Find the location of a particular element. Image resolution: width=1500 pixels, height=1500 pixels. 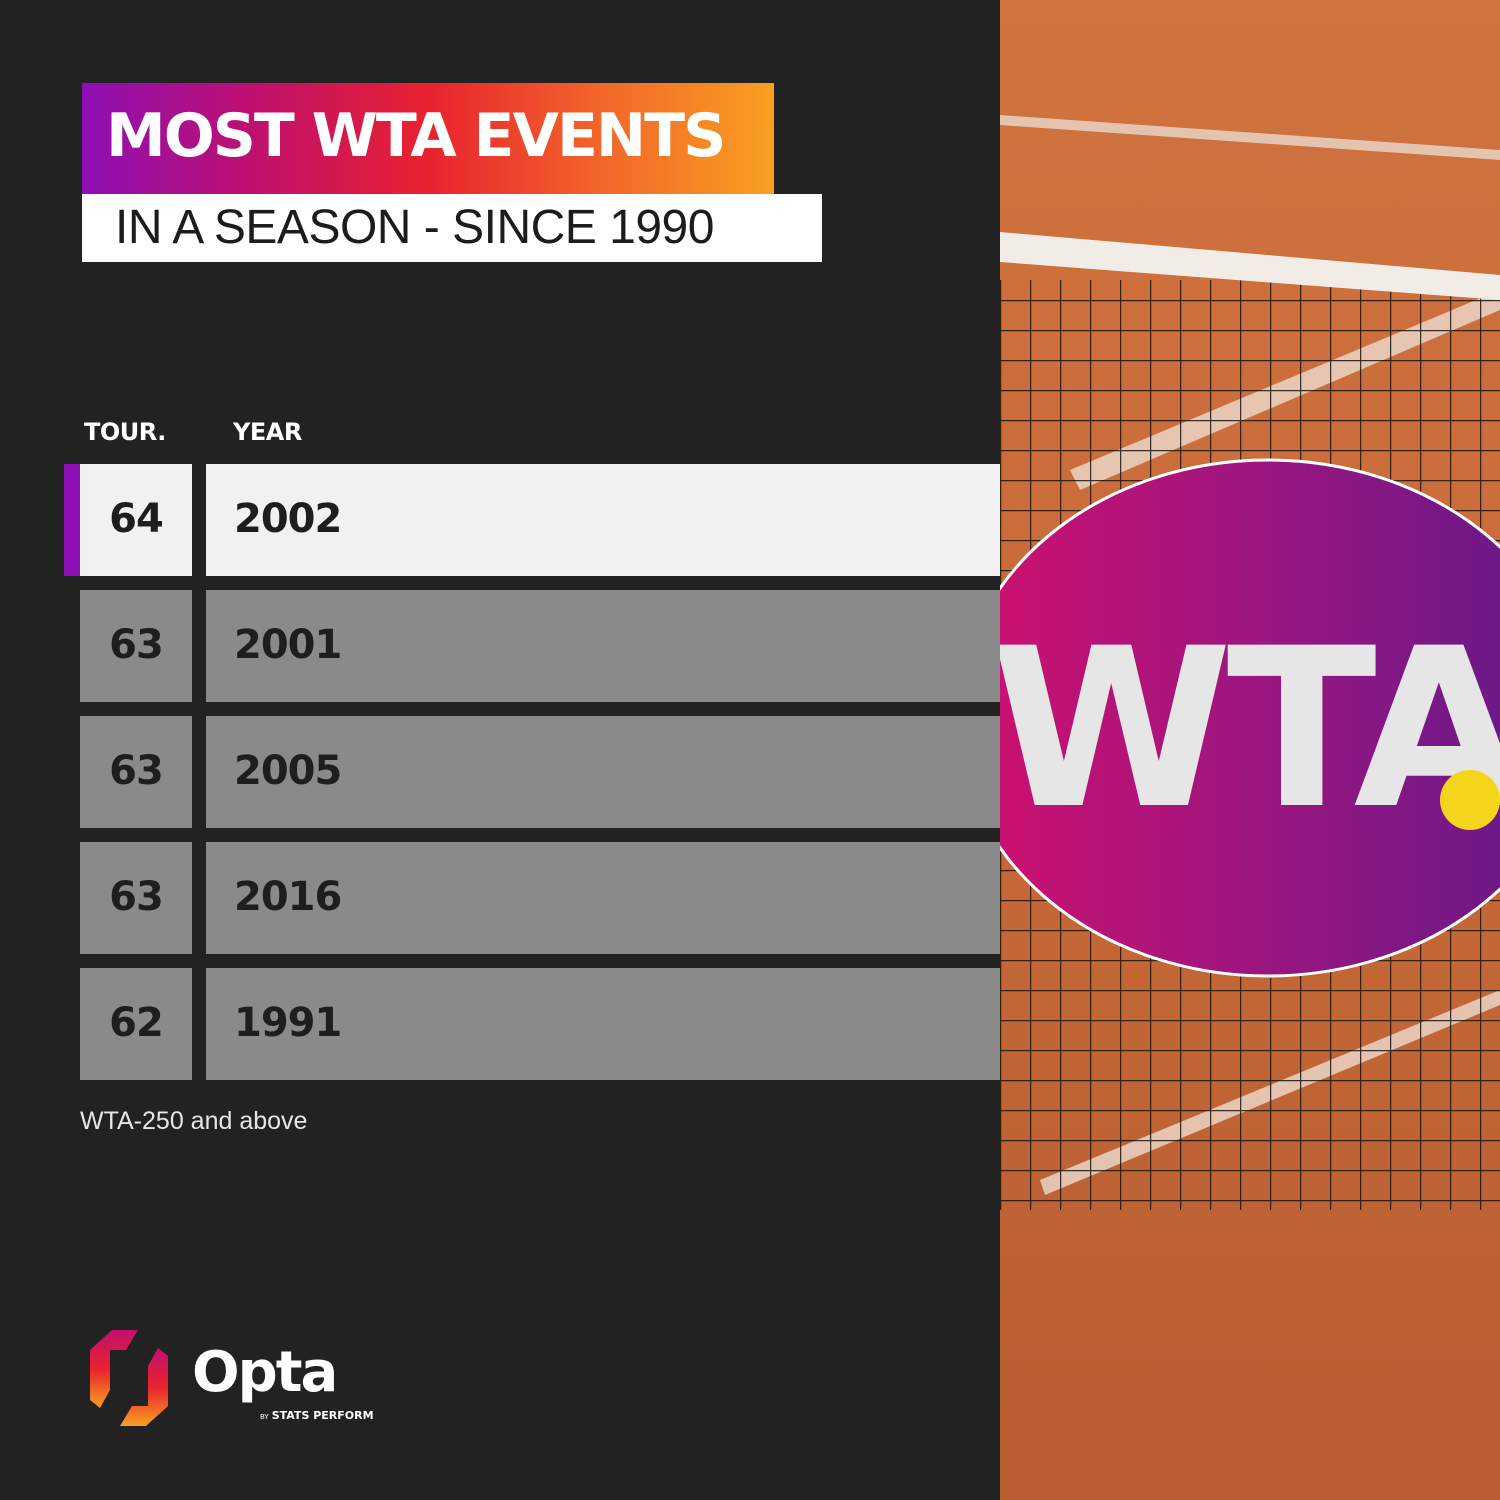

opta-logo-icon is located at coordinates (129, 1378).